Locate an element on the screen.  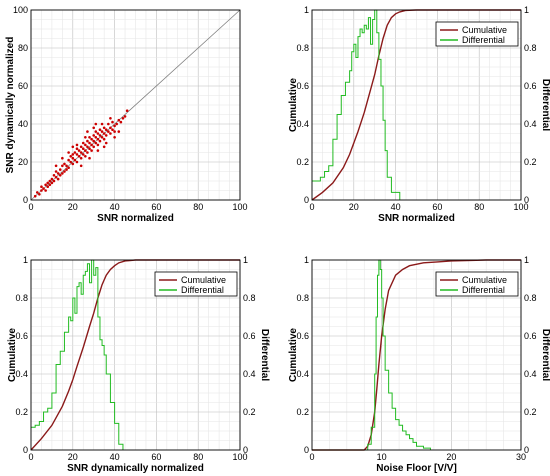
x-axis-label: SNR dynamically normalized is located at coordinates (135, 468).